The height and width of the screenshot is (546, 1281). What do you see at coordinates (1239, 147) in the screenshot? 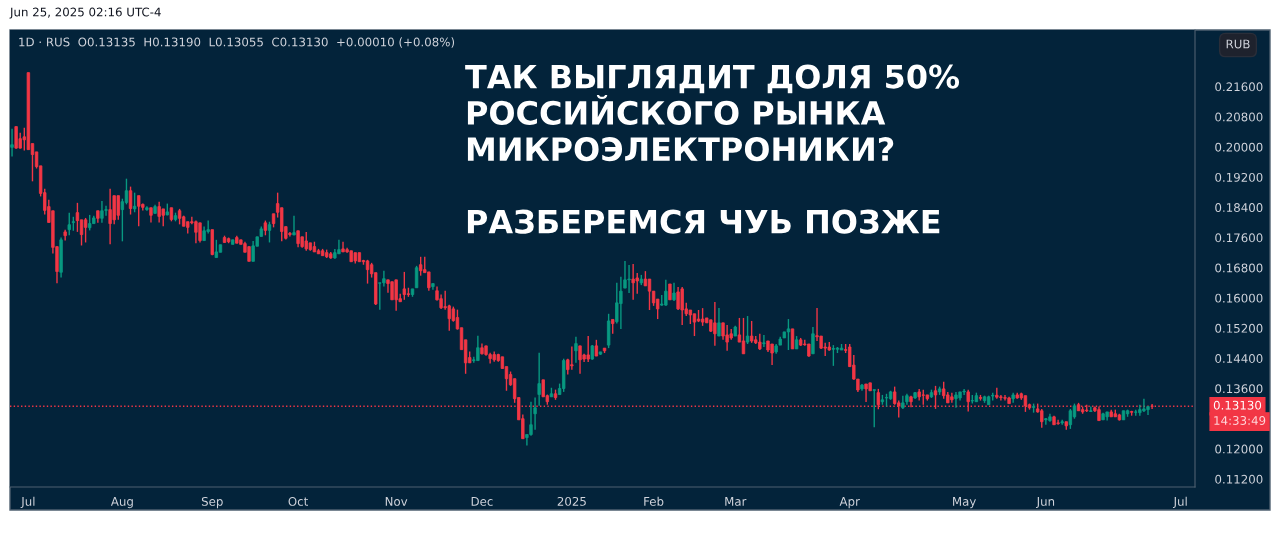
I see `y-tick-label: 0.20000` at bounding box center [1239, 147].